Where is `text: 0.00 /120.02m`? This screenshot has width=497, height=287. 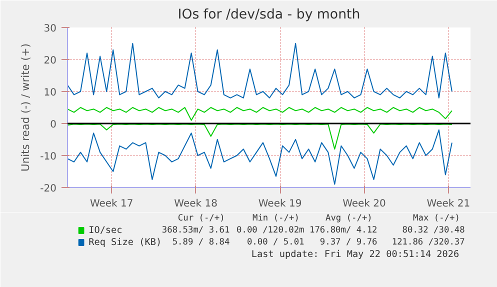
text: 0.00 /120.02m is located at coordinates (270, 231).